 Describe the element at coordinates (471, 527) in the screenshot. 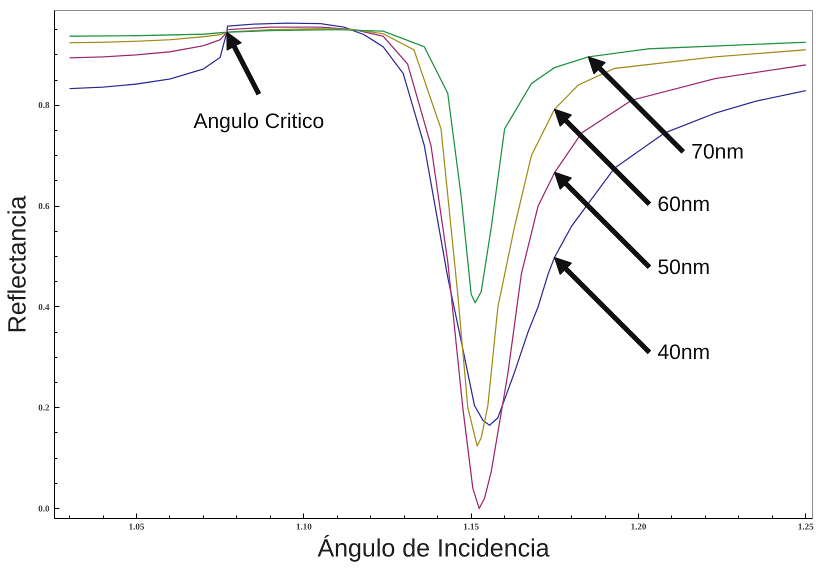

I see `x-tick-label: 1.15` at that location.